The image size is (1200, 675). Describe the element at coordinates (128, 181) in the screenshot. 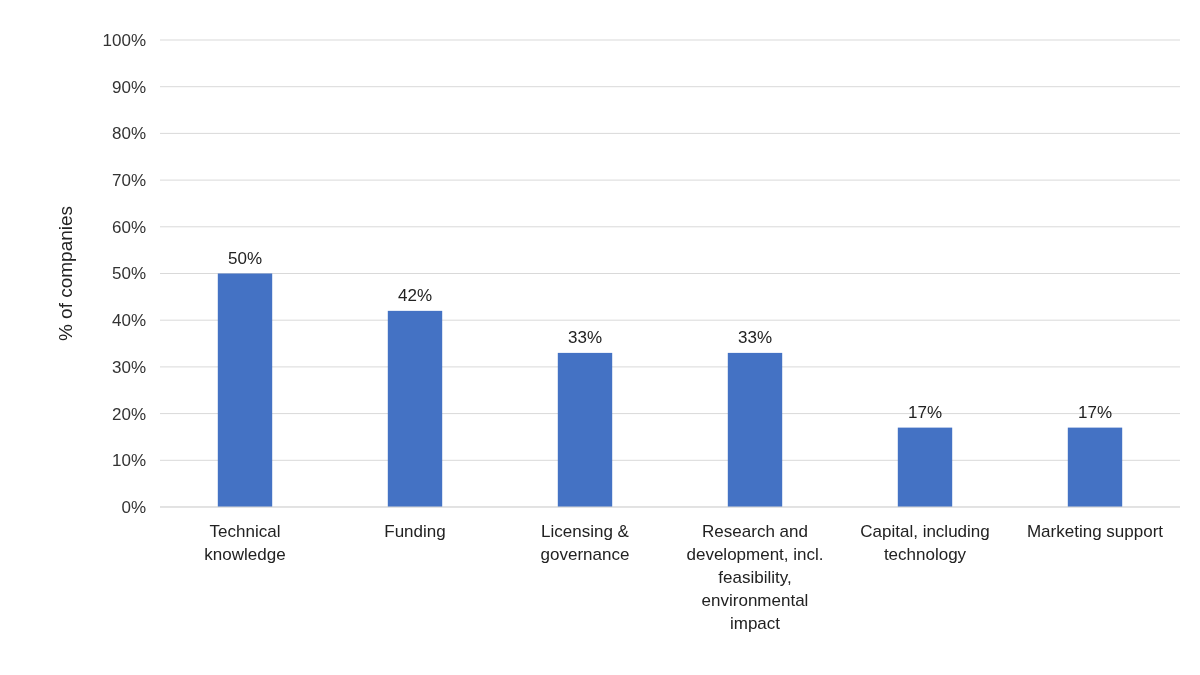

I see `y-tick-label: 70%` at that location.